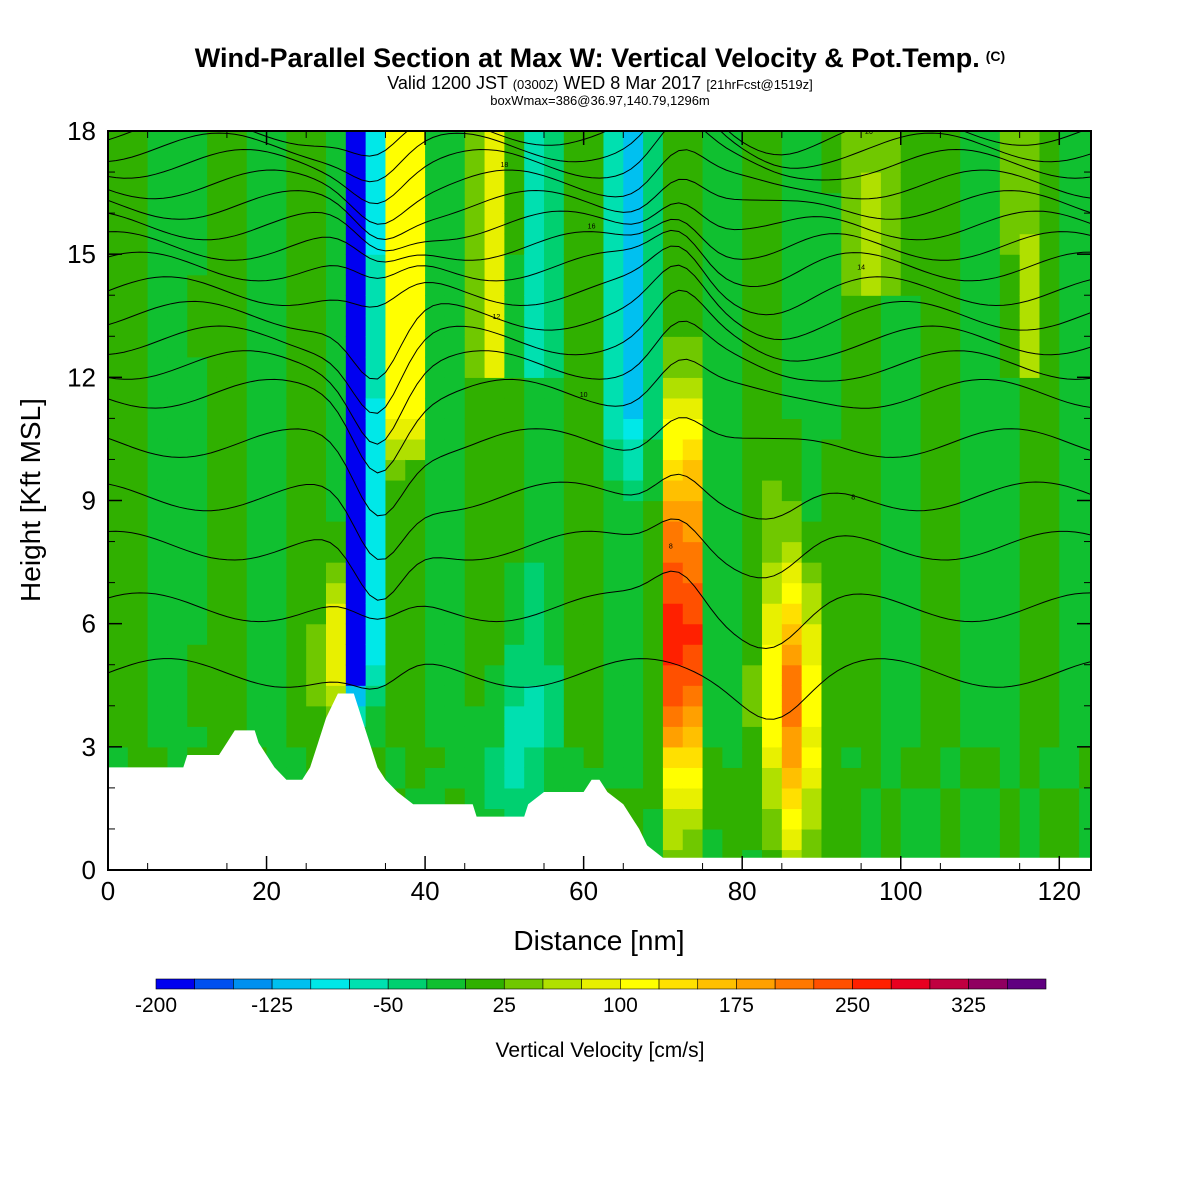  What do you see at coordinates (599, 781) in the screenshot?
I see `terrain-fill` at bounding box center [599, 781].